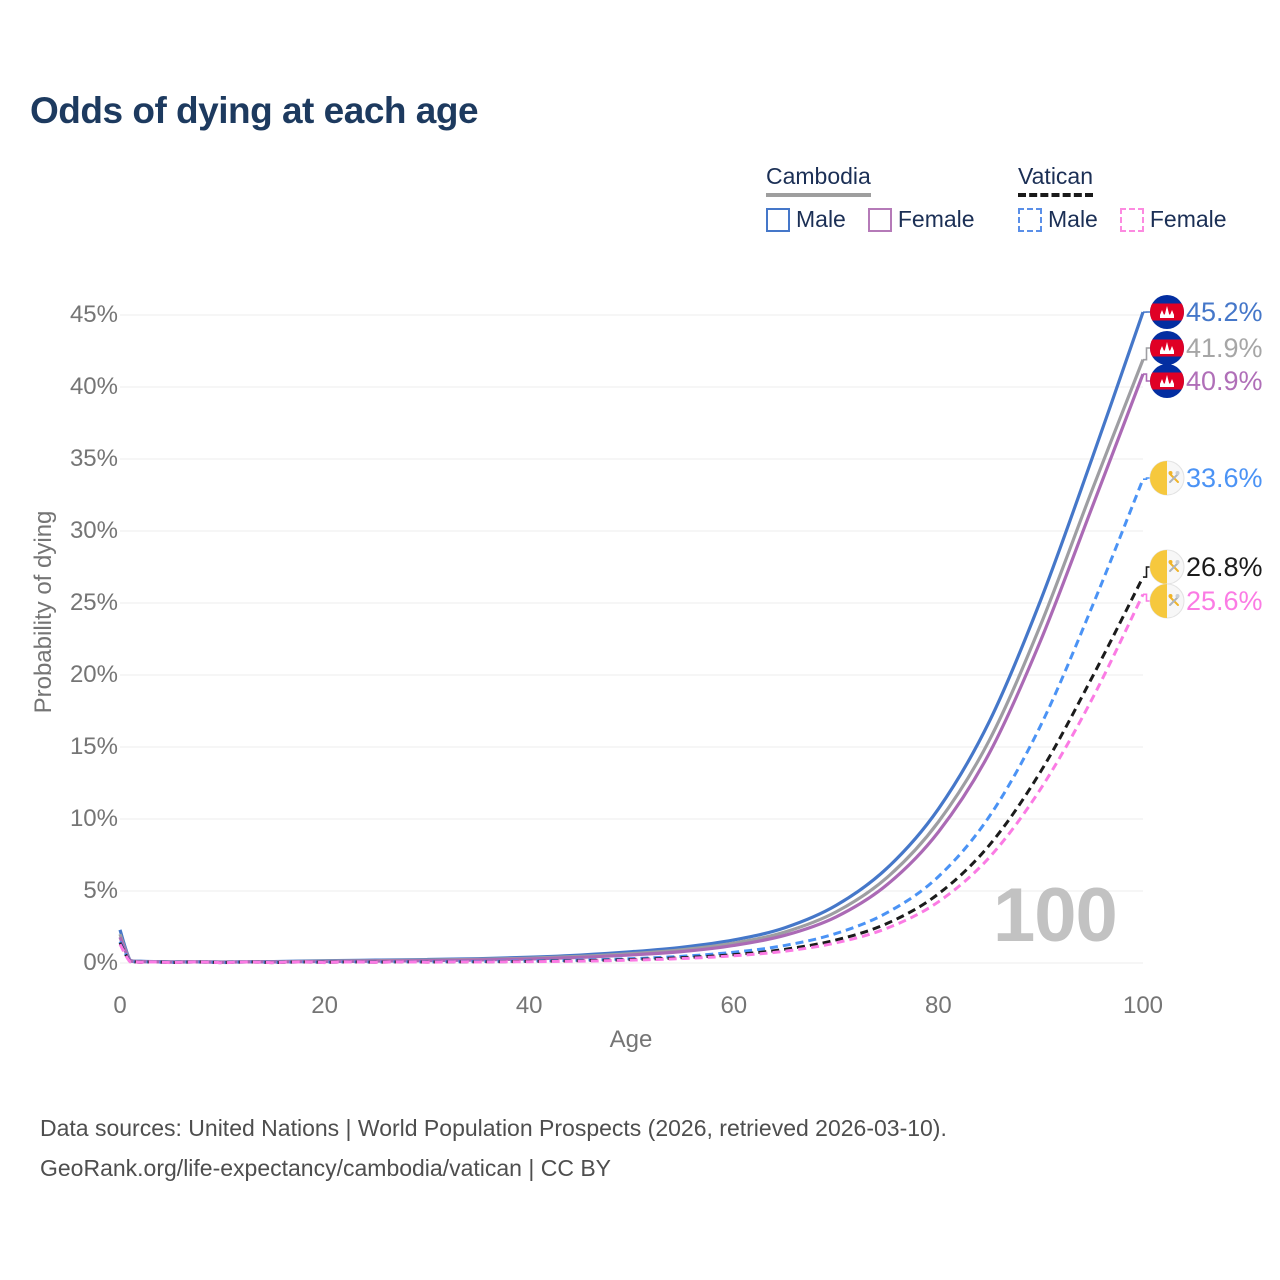 The image size is (1280, 1280). I want to click on x-tick-label: 0, so click(120, 1005).